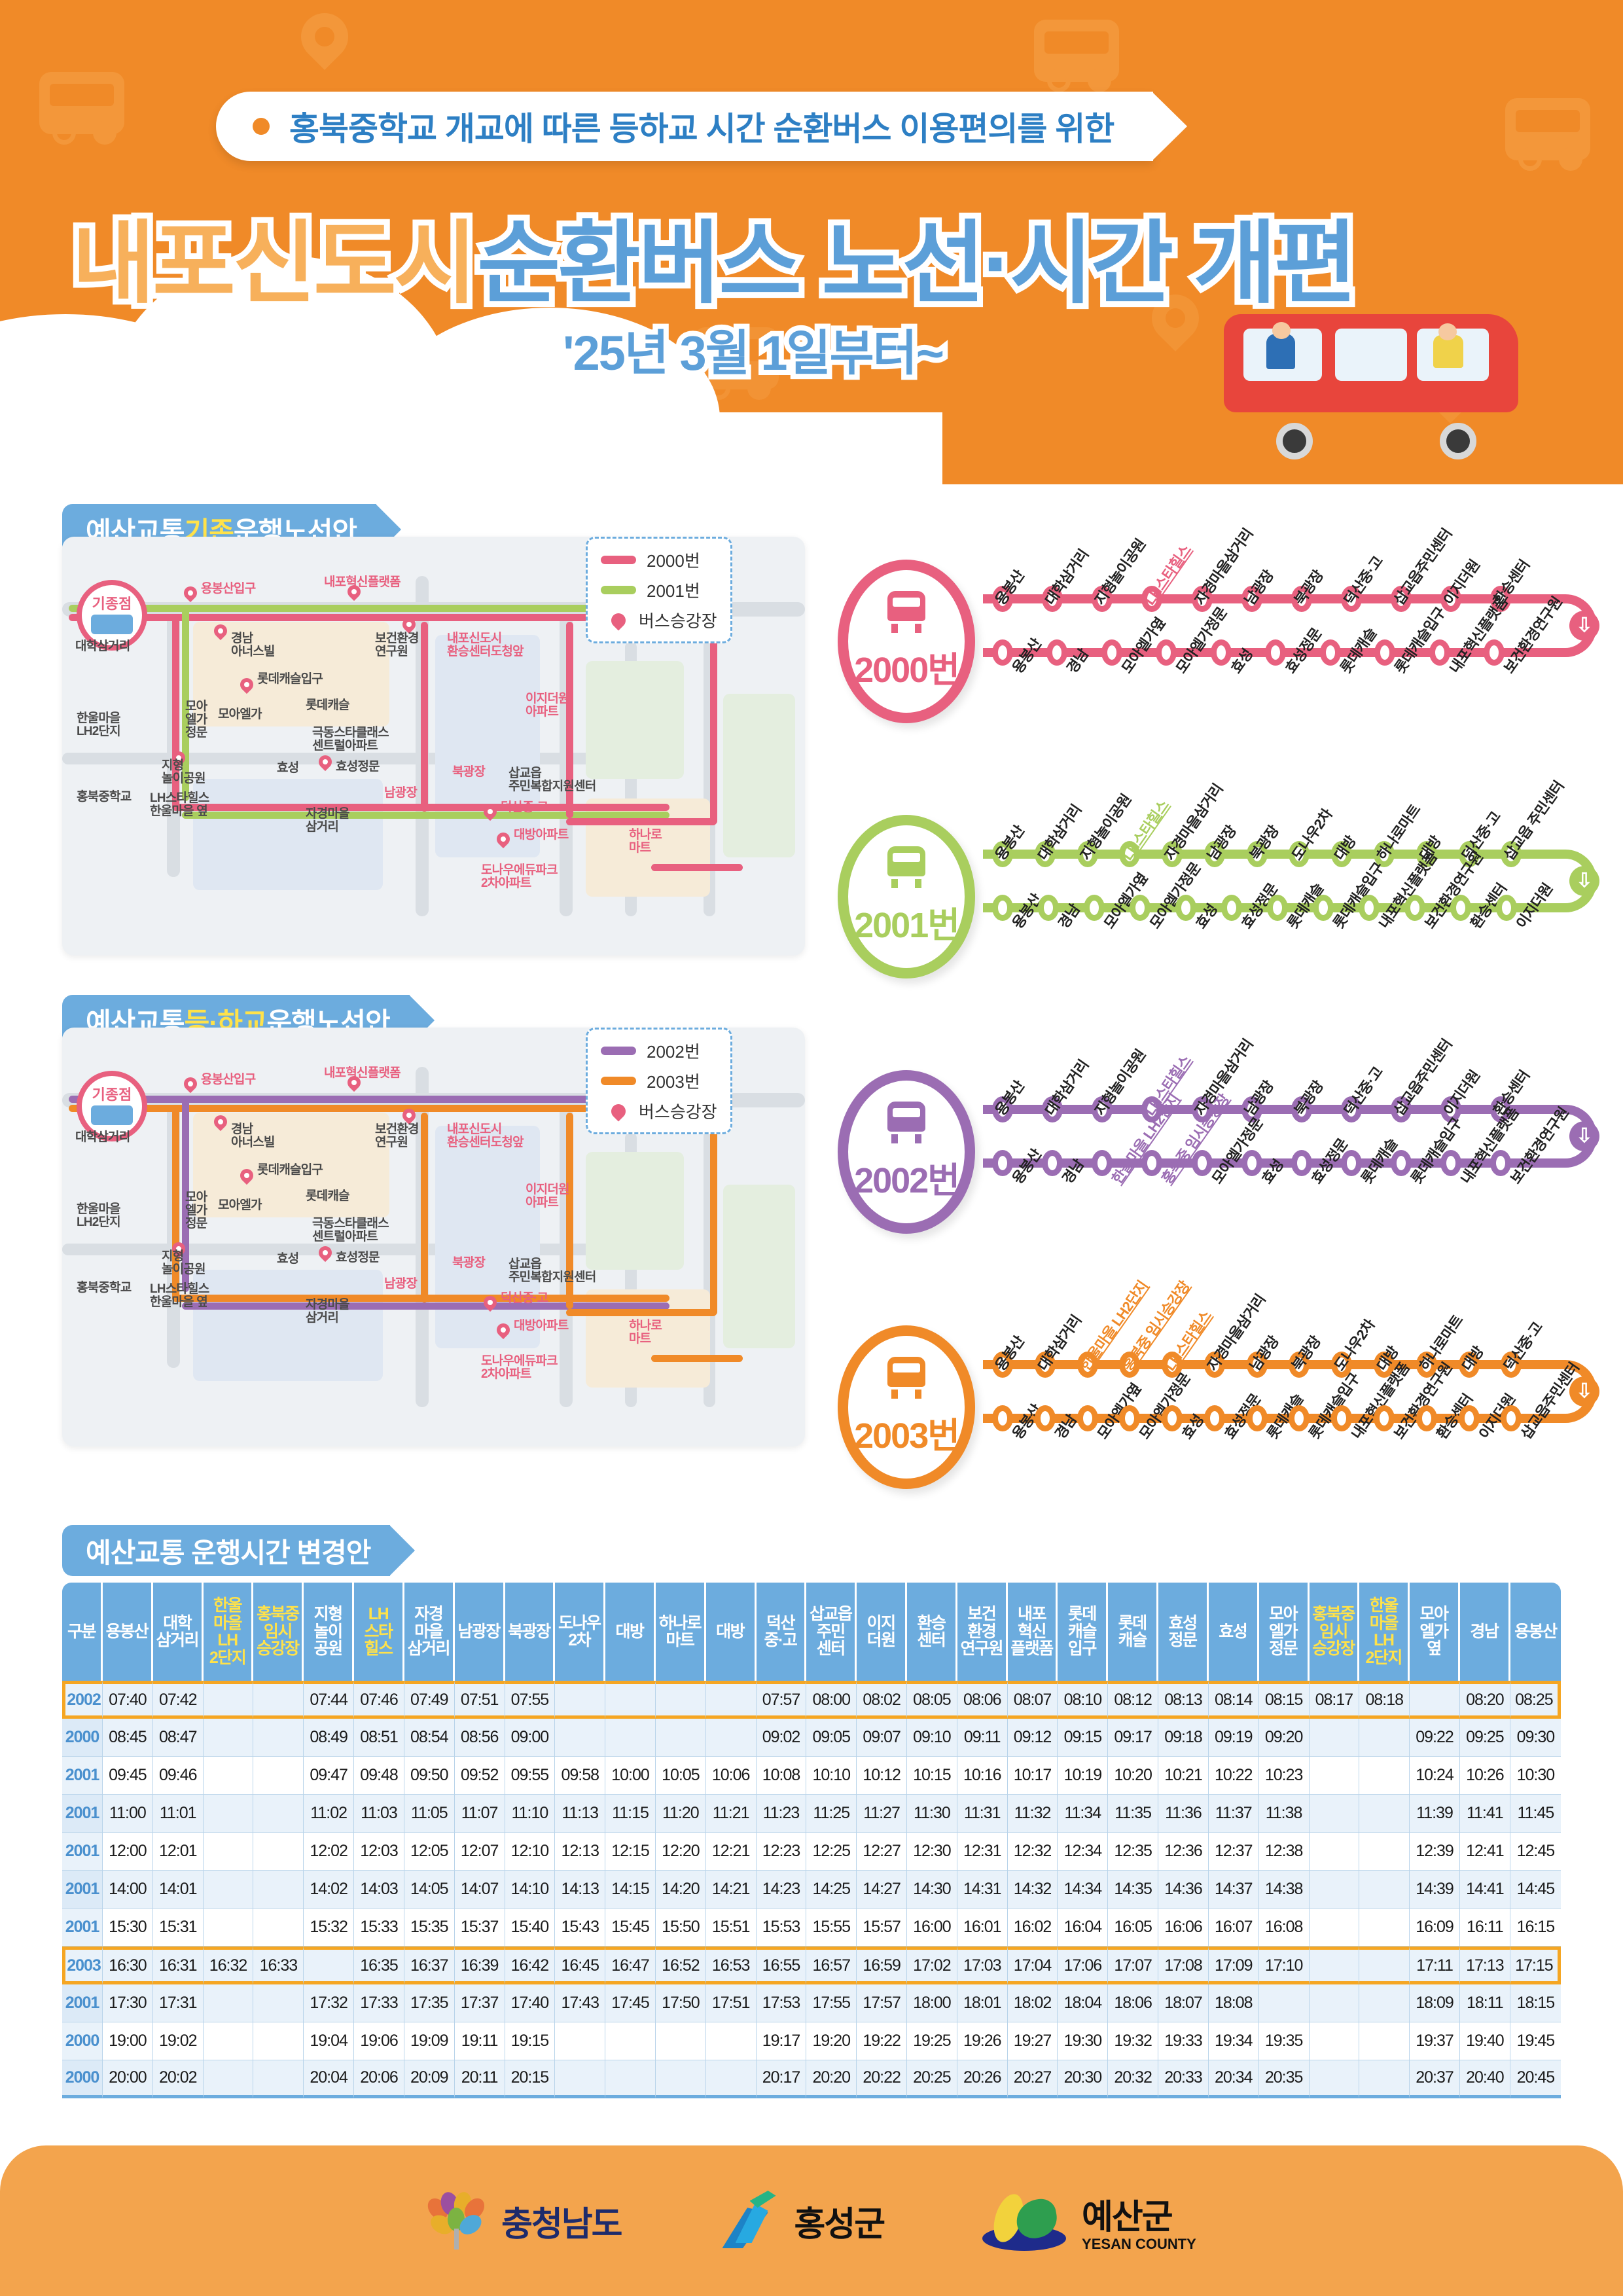 This screenshot has height=2296, width=1623. I want to click on route-badge-2000번: 2000번, so click(906, 641).